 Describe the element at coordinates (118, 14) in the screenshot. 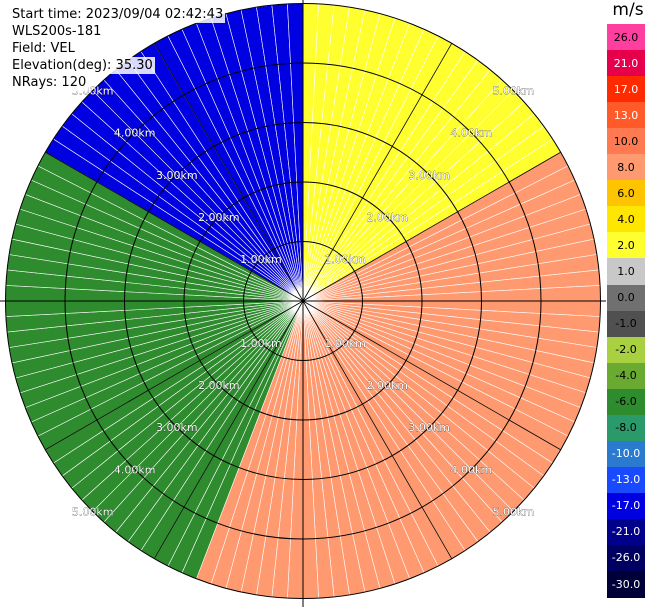

I see `start-time-label: Start time: 2023/09/04 02:42:43` at that location.